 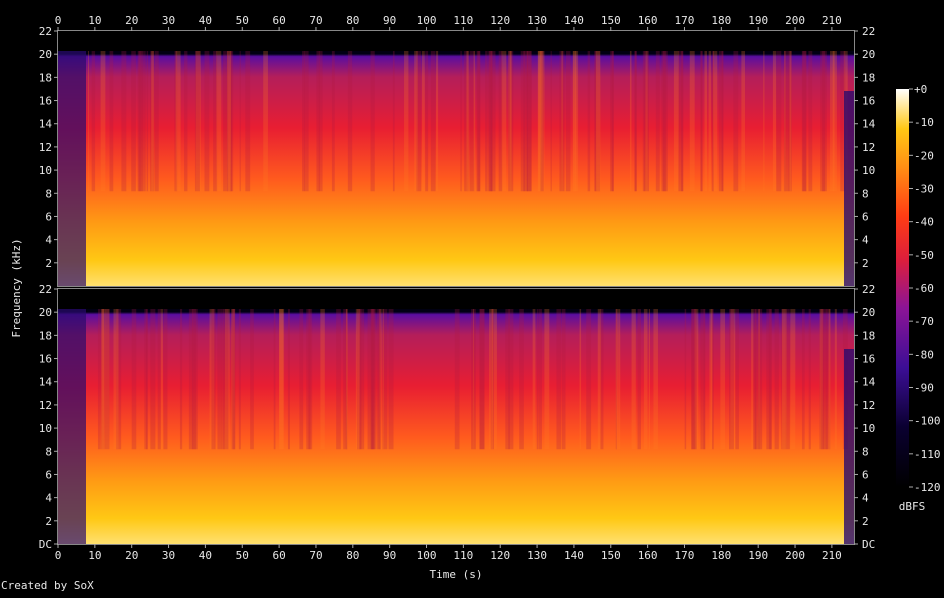 I want to click on y-tick-label: 20, so click(x=45, y=54).